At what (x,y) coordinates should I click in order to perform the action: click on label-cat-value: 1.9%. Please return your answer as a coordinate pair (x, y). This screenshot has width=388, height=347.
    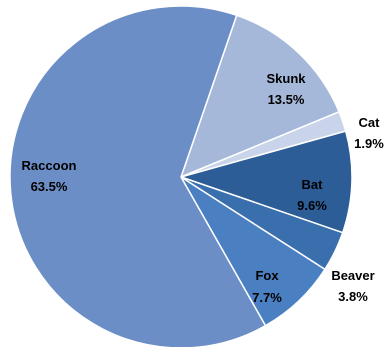
    Looking at the image, I should click on (369, 143).